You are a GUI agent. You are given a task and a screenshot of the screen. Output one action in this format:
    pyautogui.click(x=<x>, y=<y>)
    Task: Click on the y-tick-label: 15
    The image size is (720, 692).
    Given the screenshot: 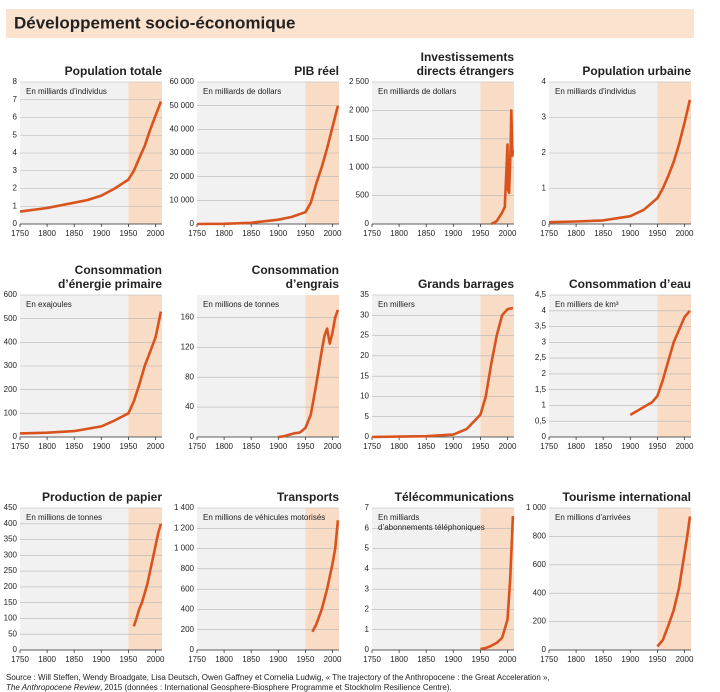 What is the action you would take?
    pyautogui.click(x=364, y=375)
    